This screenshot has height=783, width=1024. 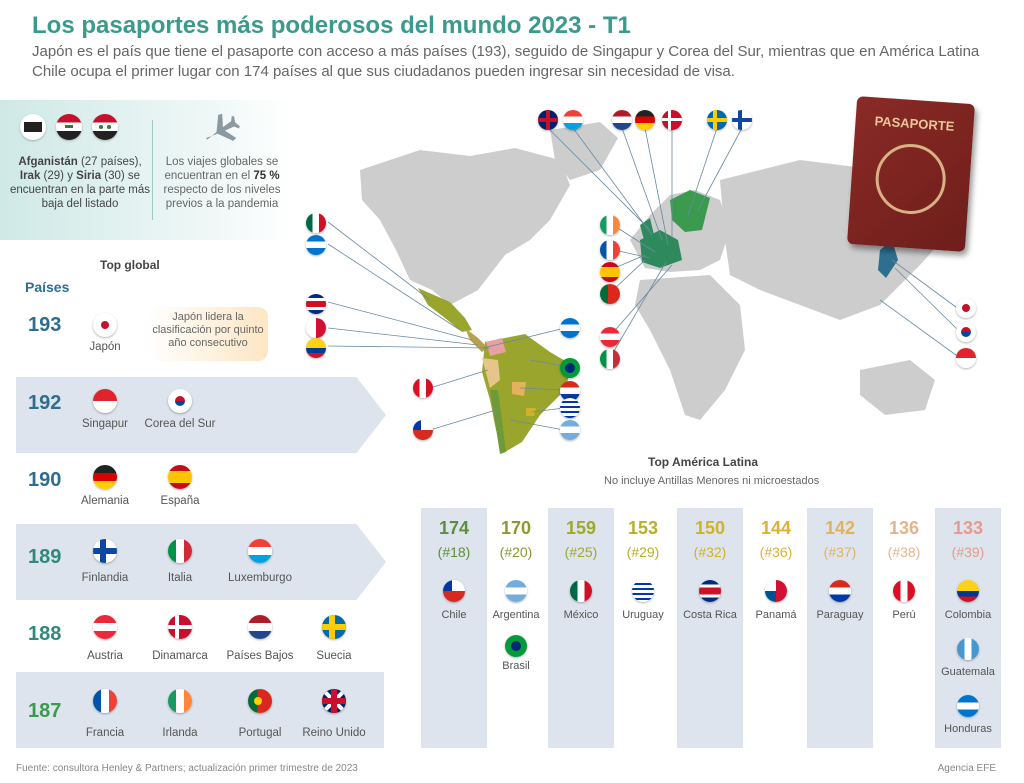 I want to click on chile-flag-icon, so click(x=454, y=591).